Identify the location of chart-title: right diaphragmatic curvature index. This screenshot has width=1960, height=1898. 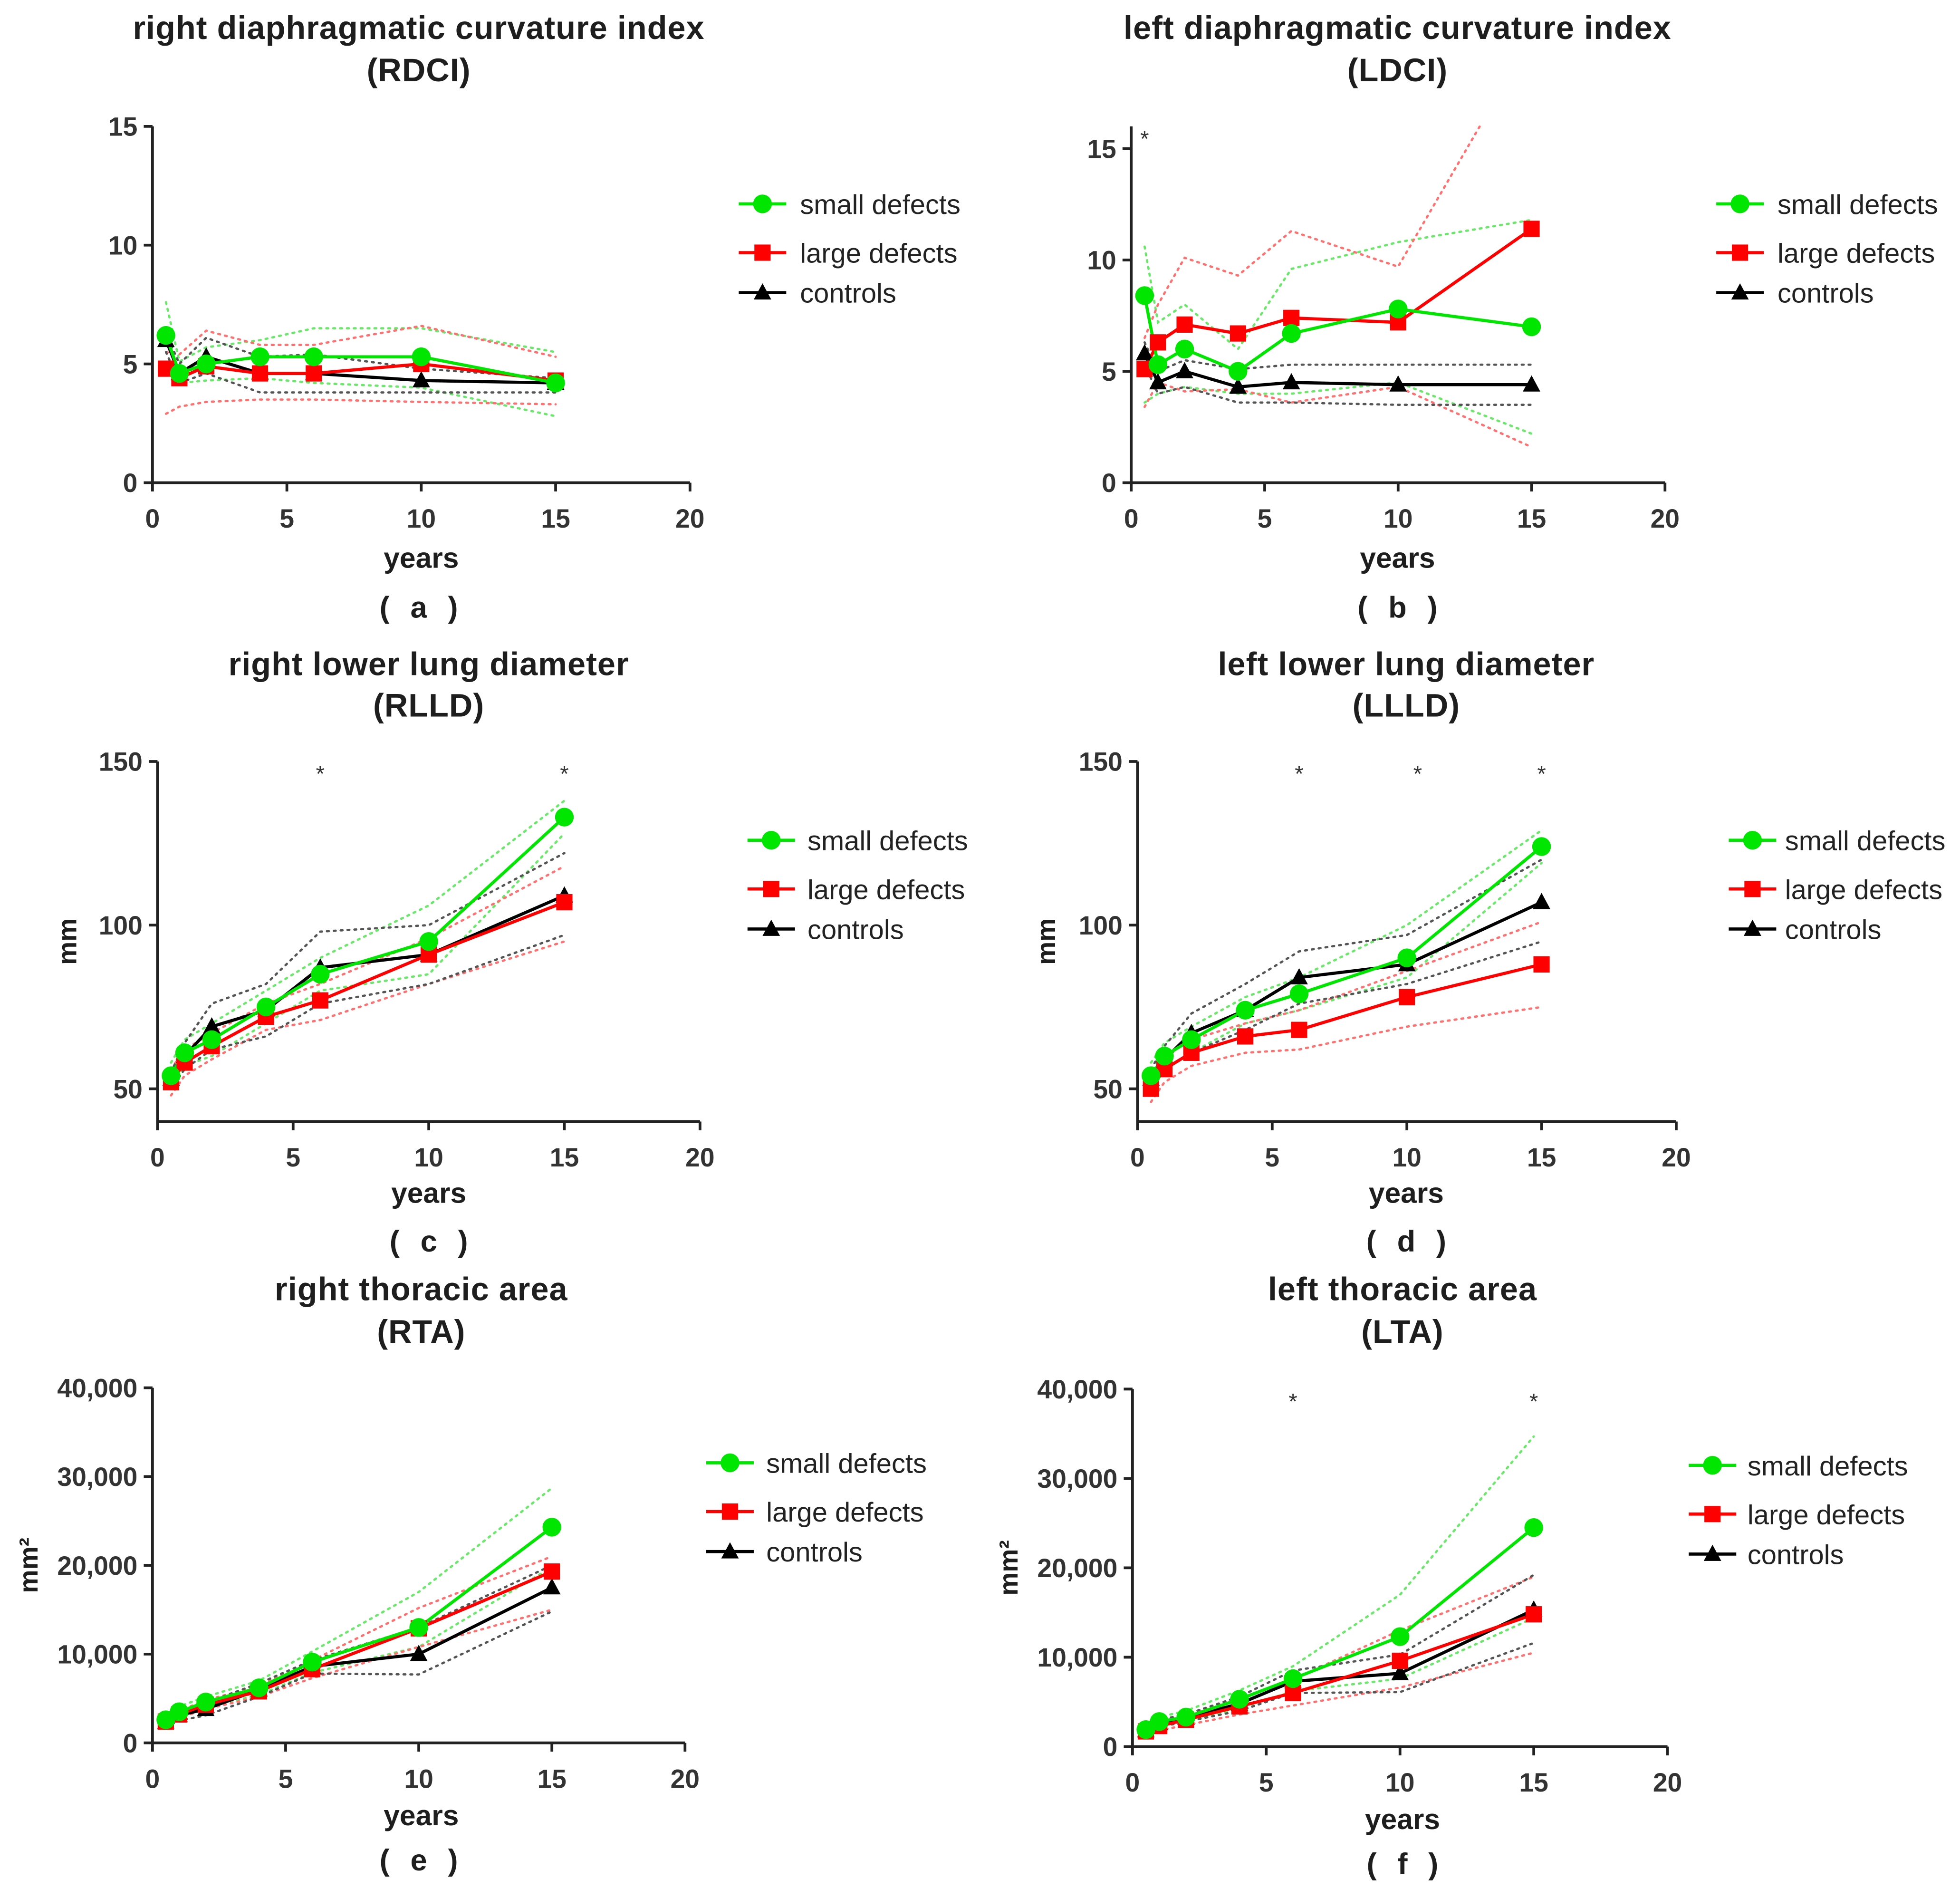
(419, 28).